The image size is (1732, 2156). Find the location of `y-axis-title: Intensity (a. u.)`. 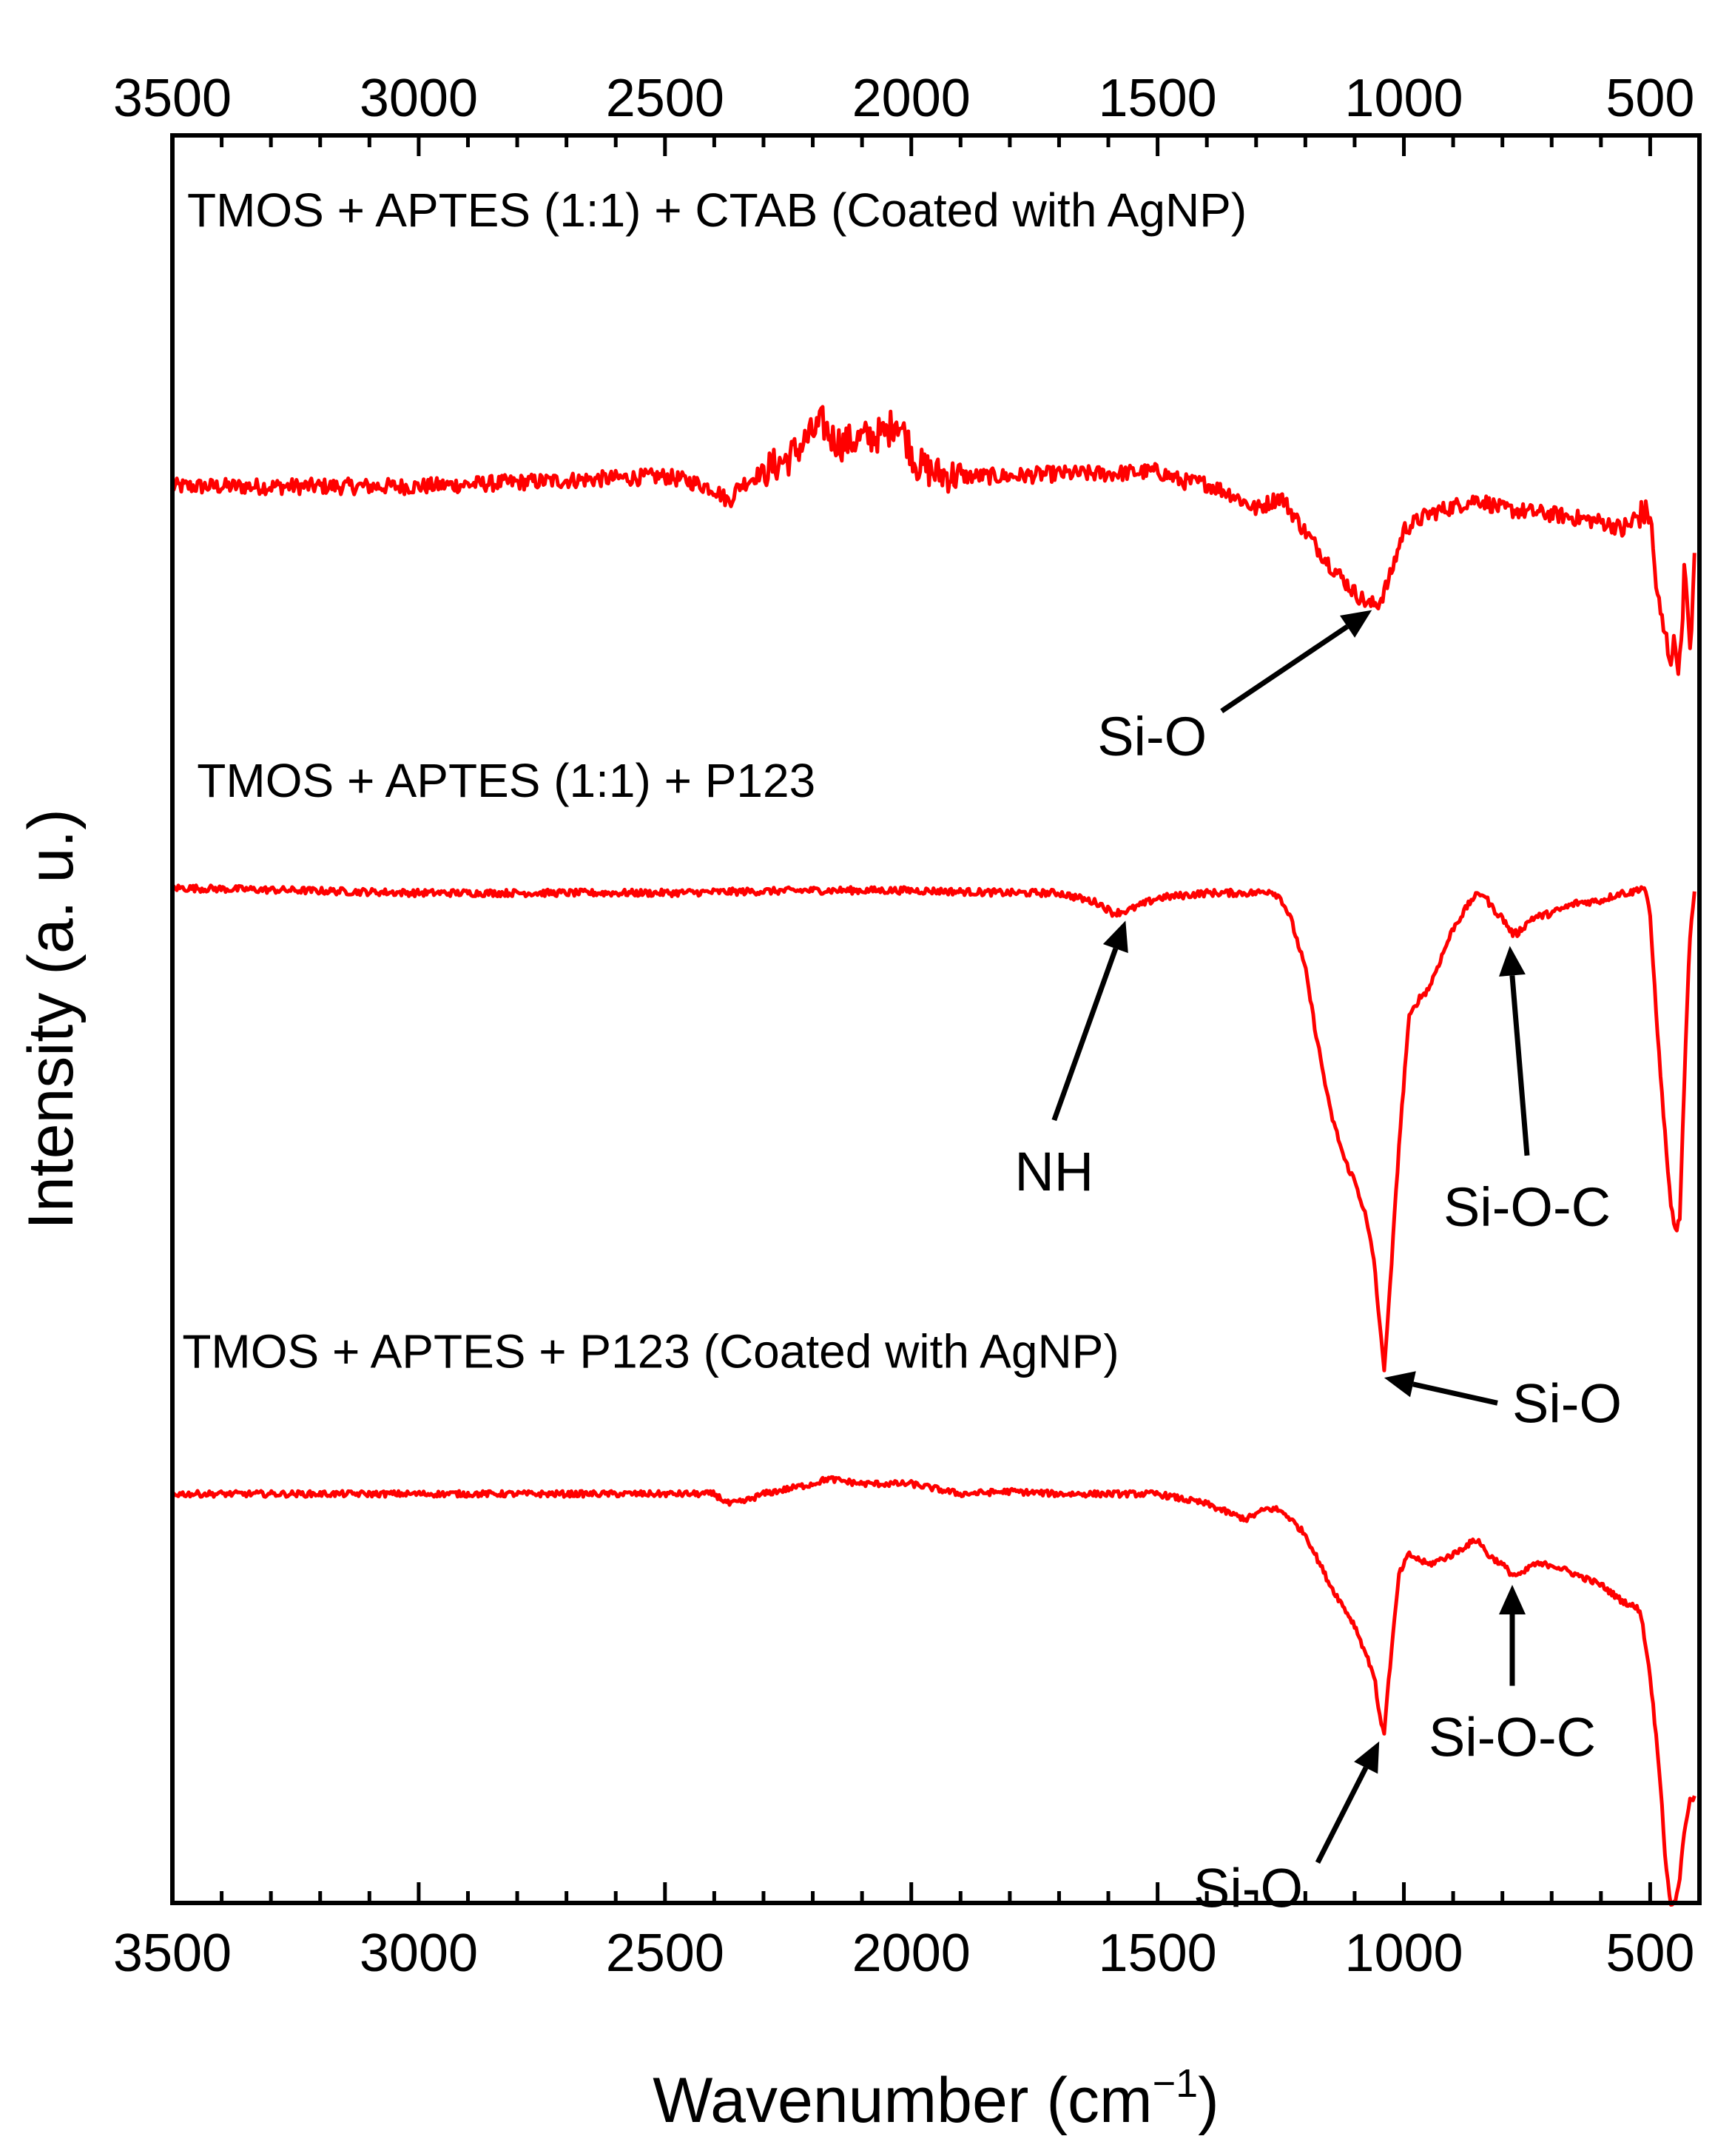

y-axis-title: Intensity (a. u.) is located at coordinates (51, 1019).